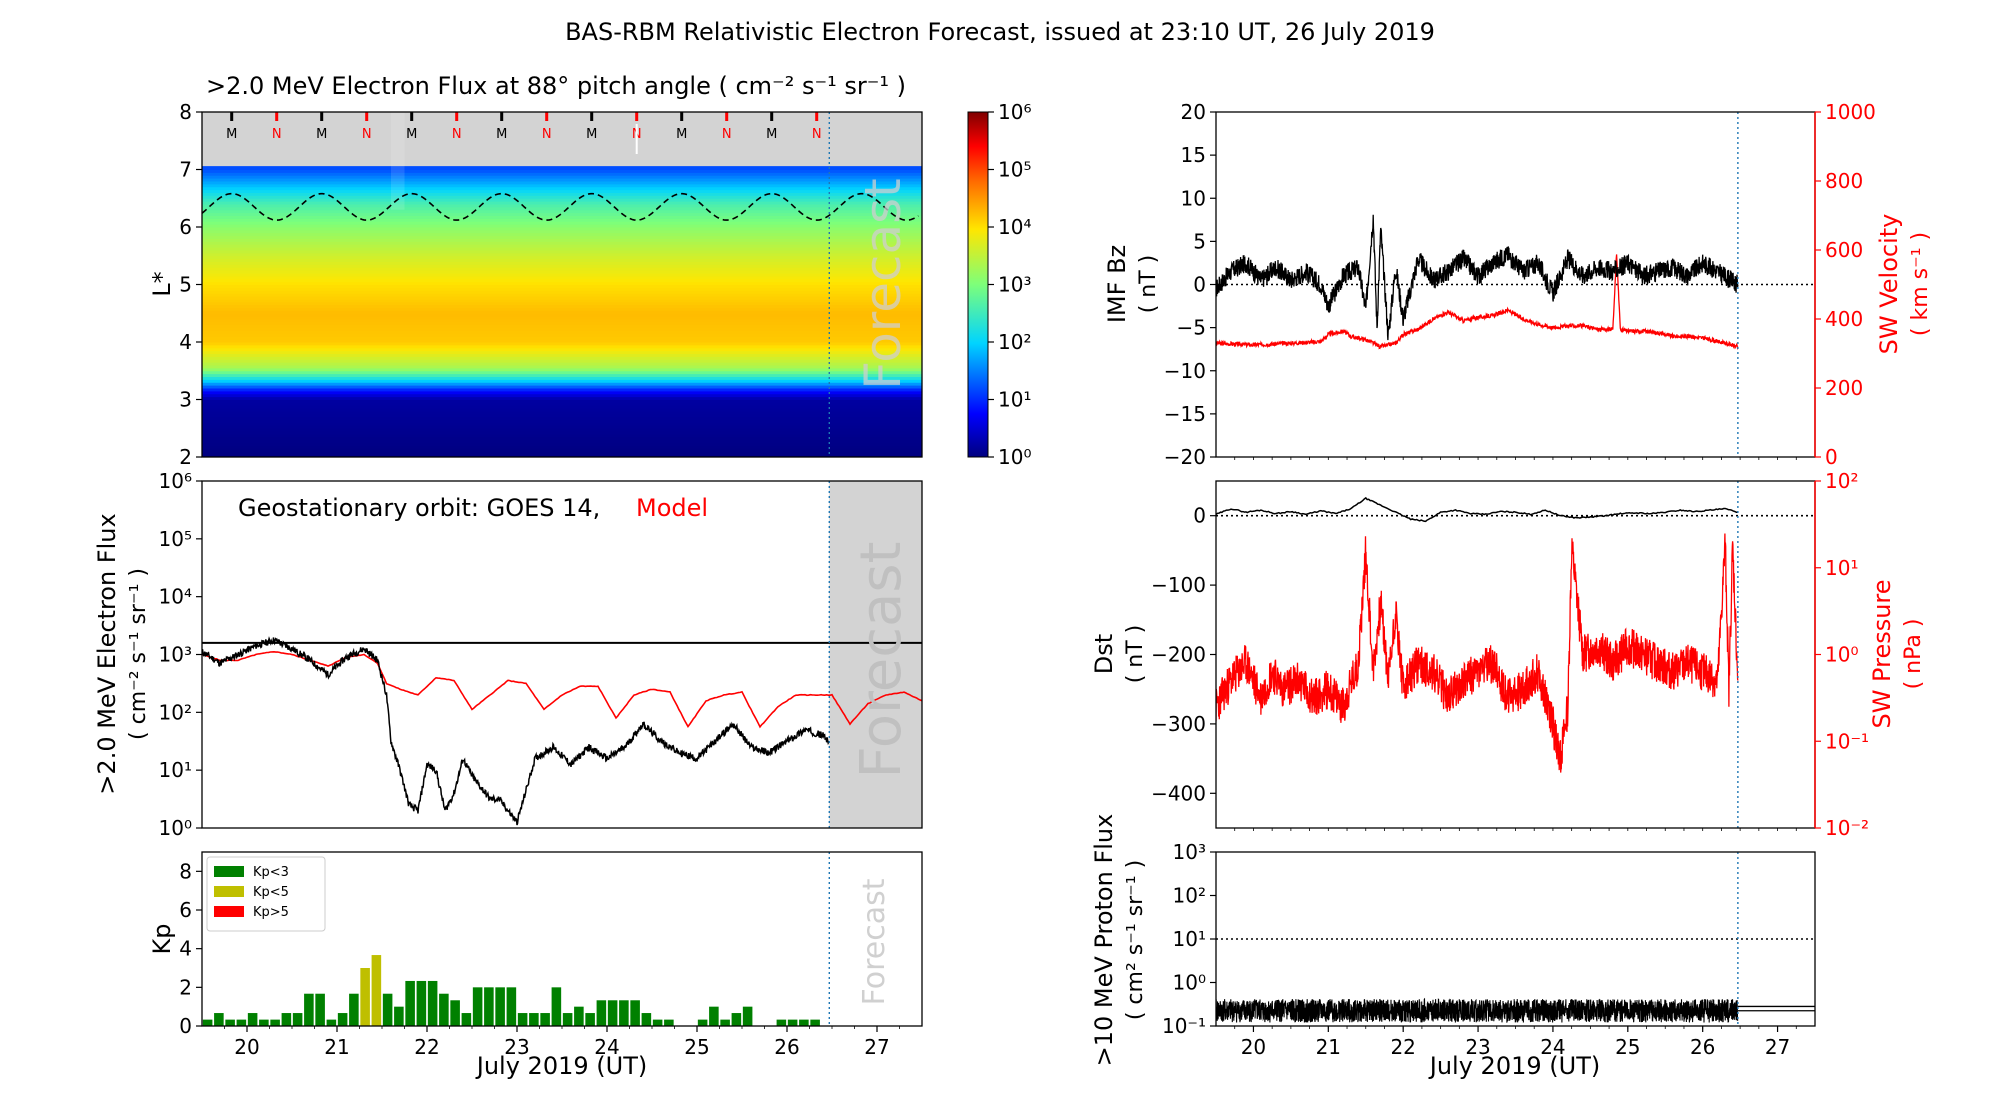 This screenshot has width=2000, height=1100. I want to click on geo-model-line, so click(562, 689).